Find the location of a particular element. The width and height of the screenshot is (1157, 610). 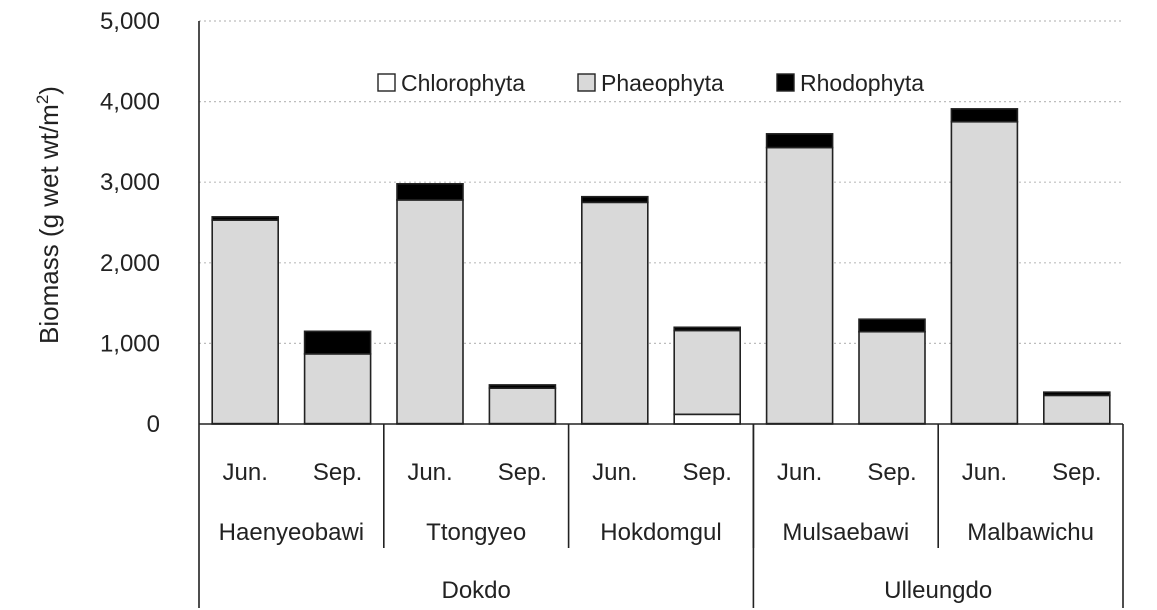

site-label: Hokdomgul is located at coordinates (660, 532).